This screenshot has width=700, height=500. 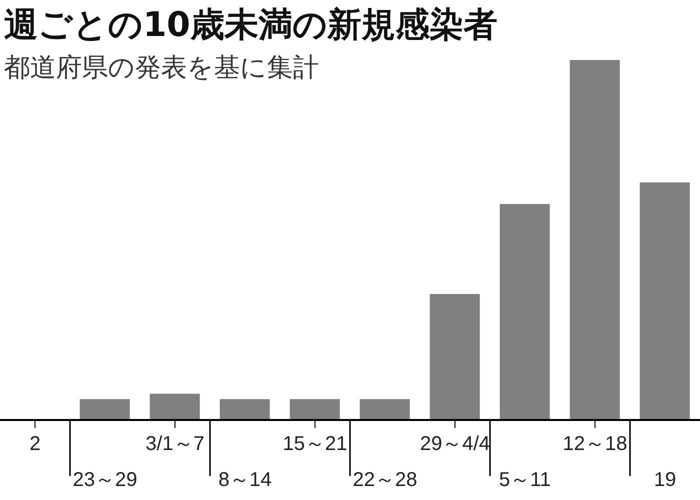 I want to click on x-tick-label: 8～14, so click(x=245, y=480).